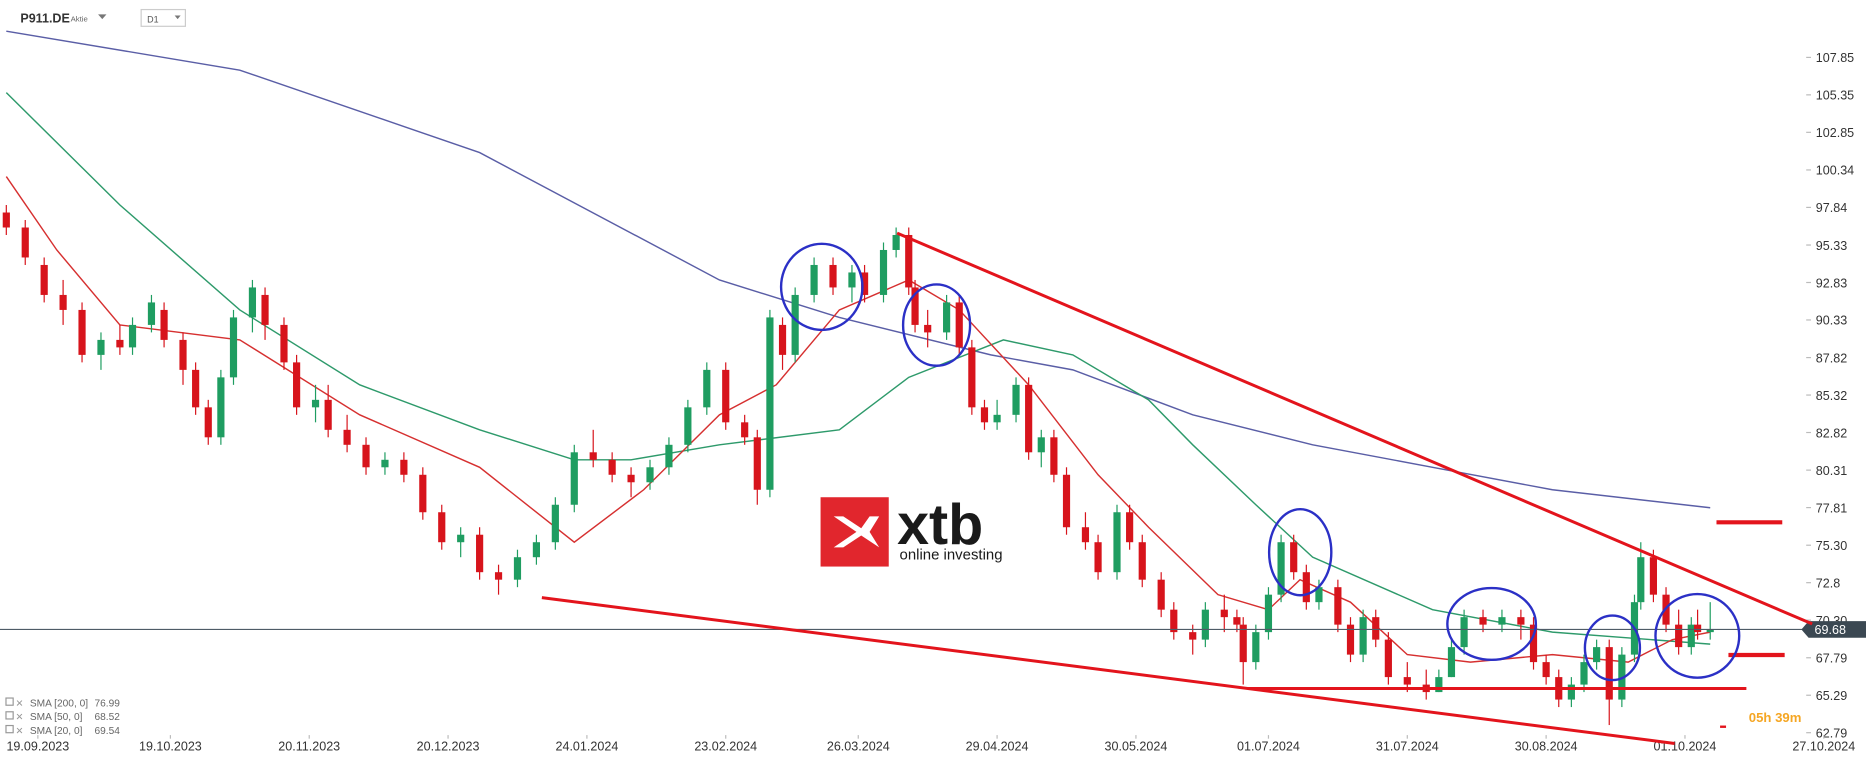  Describe the element at coordinates (725, 747) in the screenshot. I see `x-tick-label: 23.02.2024` at that location.